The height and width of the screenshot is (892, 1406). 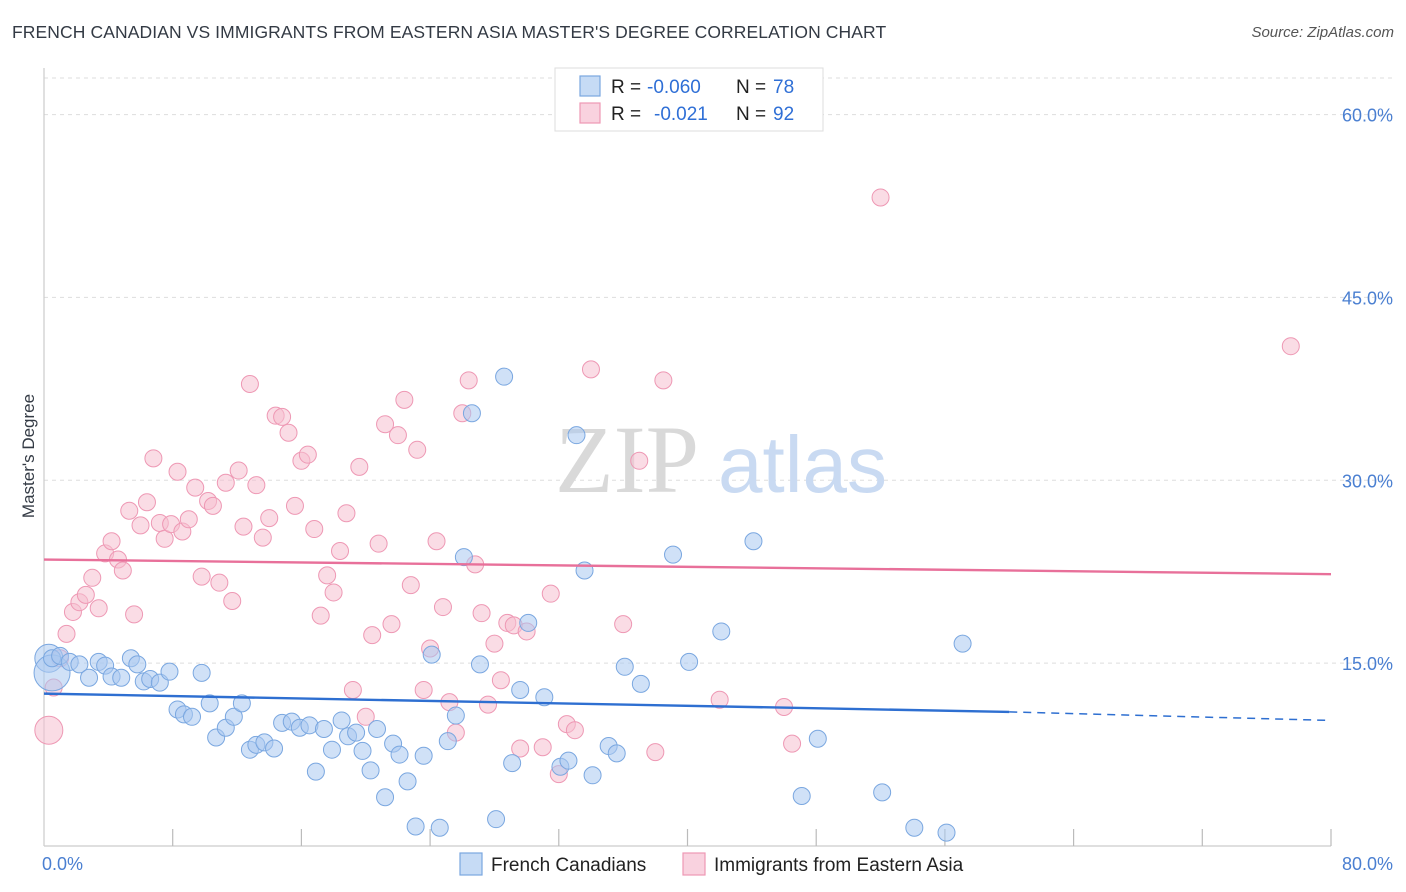 I want to click on bottom-legend-swatch-pink, so click(x=694, y=864).